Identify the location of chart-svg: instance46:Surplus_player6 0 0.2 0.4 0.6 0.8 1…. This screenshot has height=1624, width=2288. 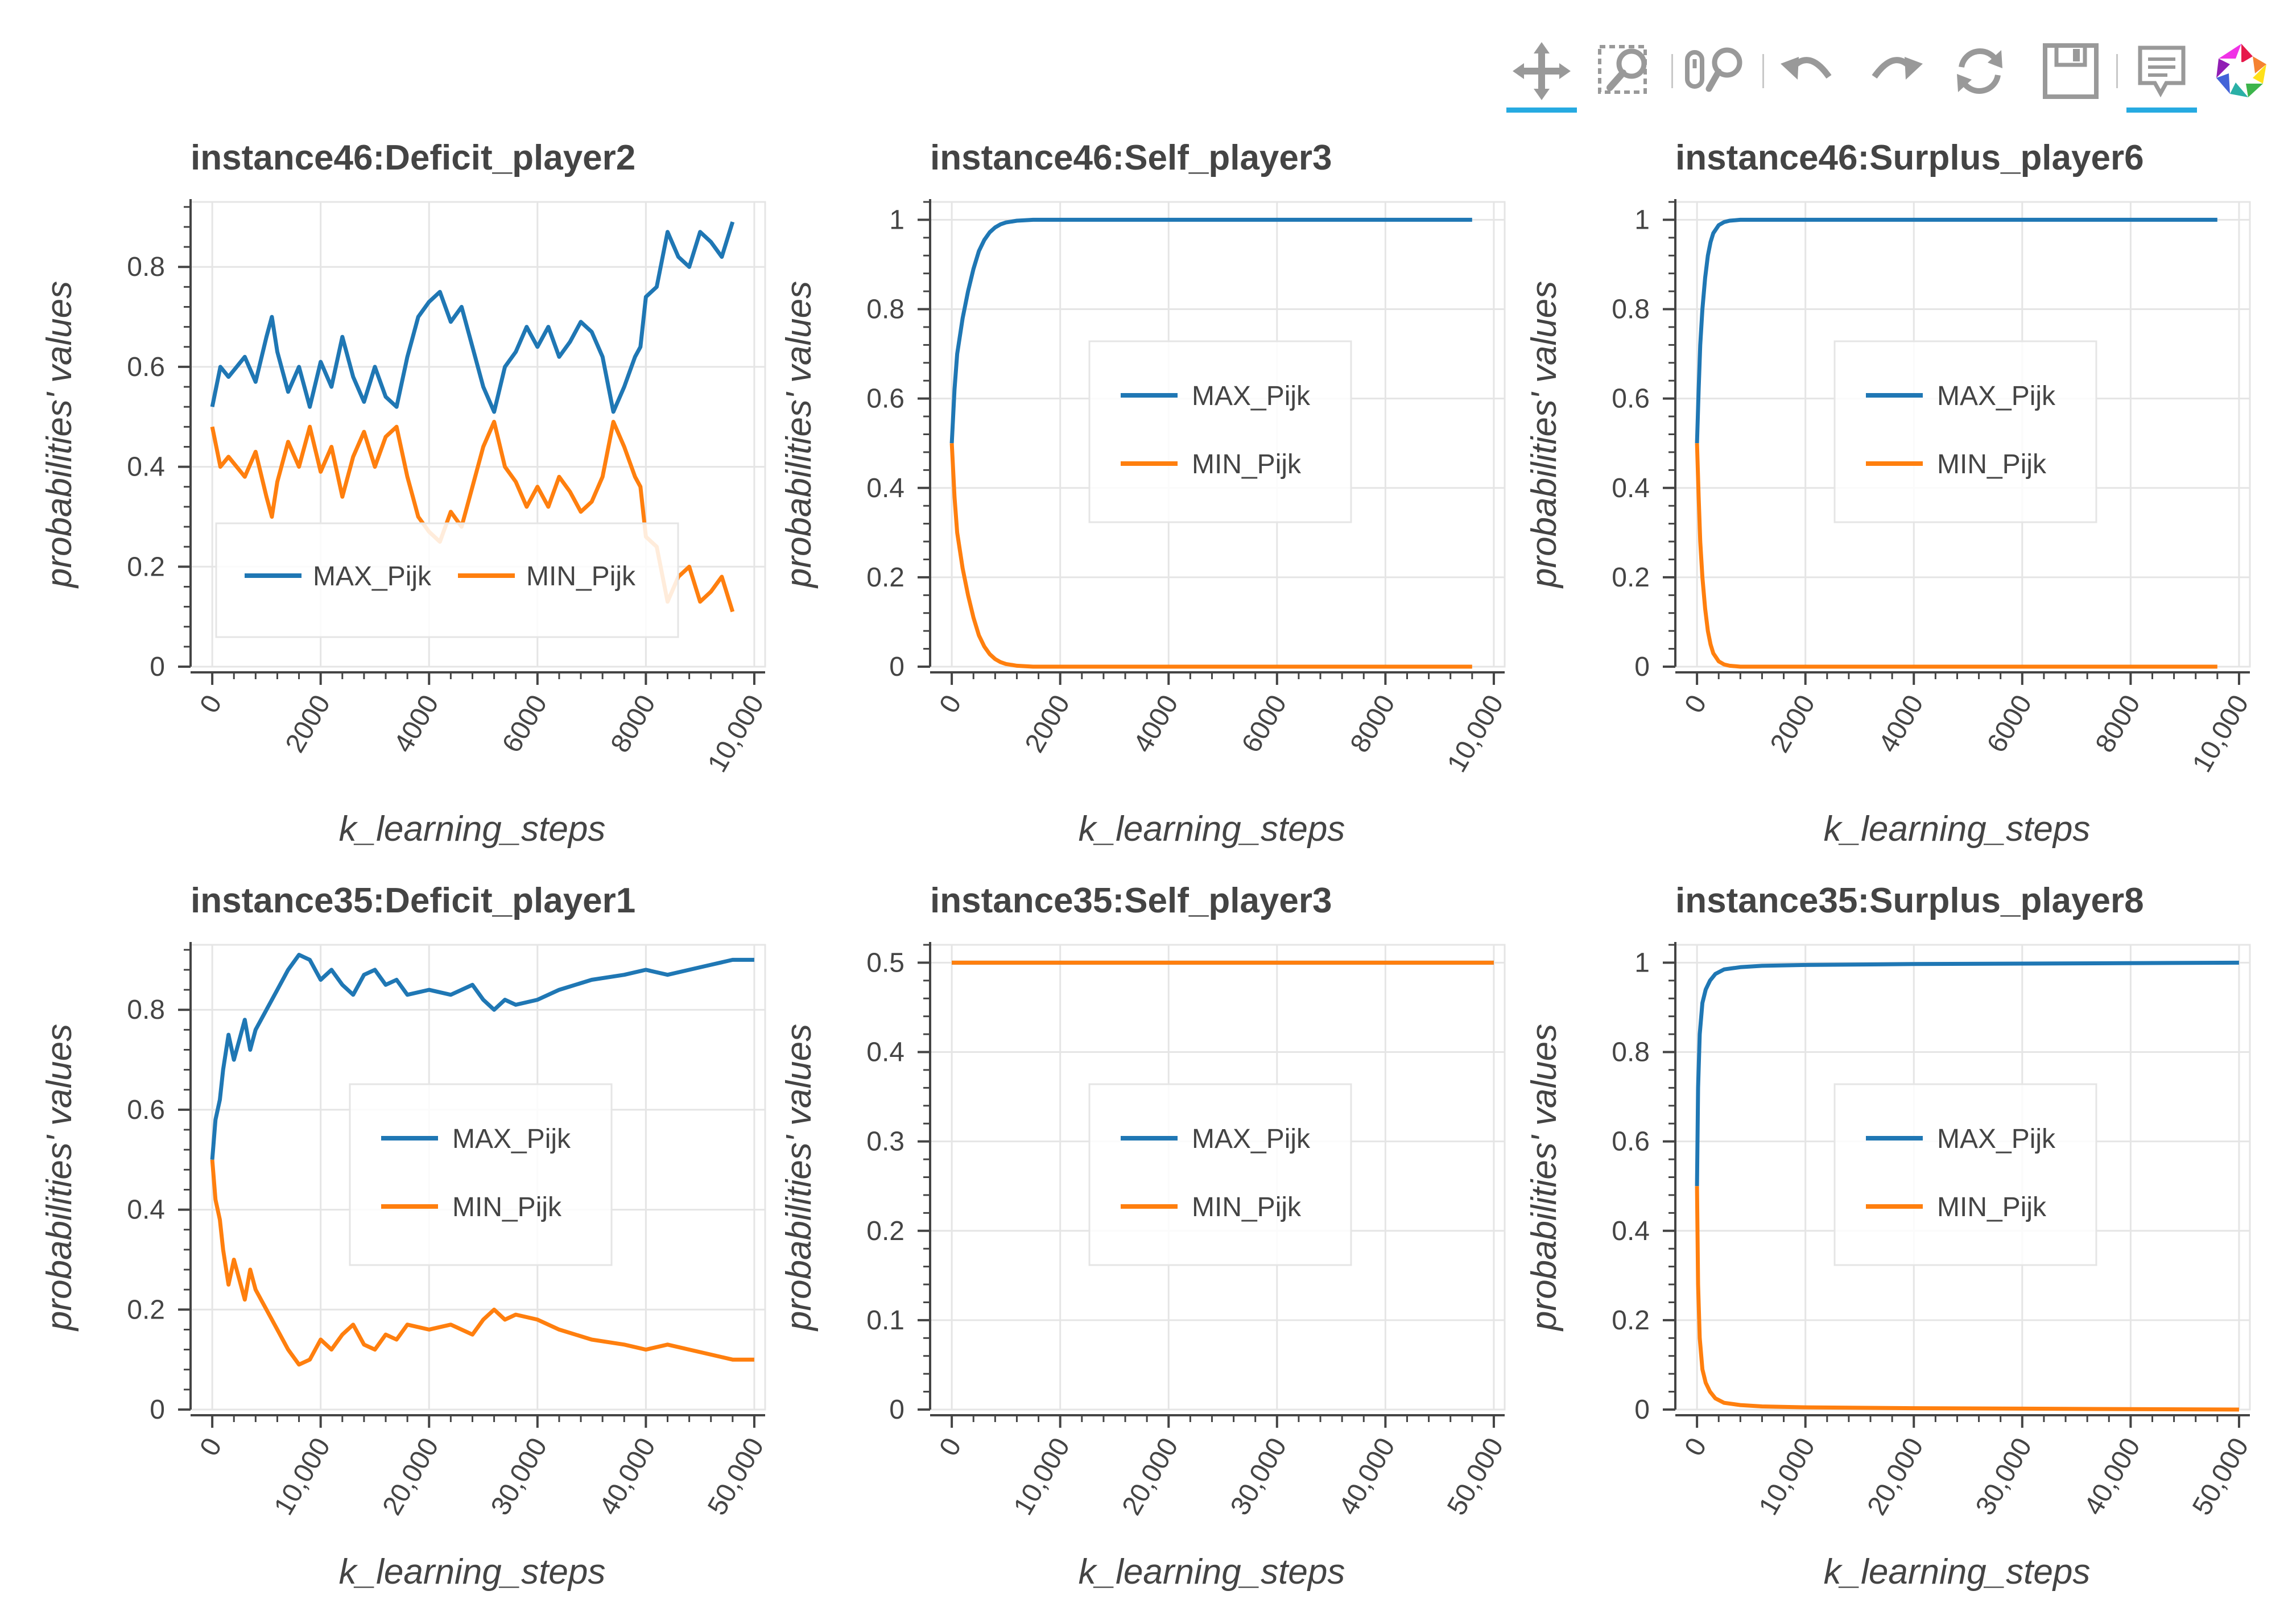
(1889, 494).